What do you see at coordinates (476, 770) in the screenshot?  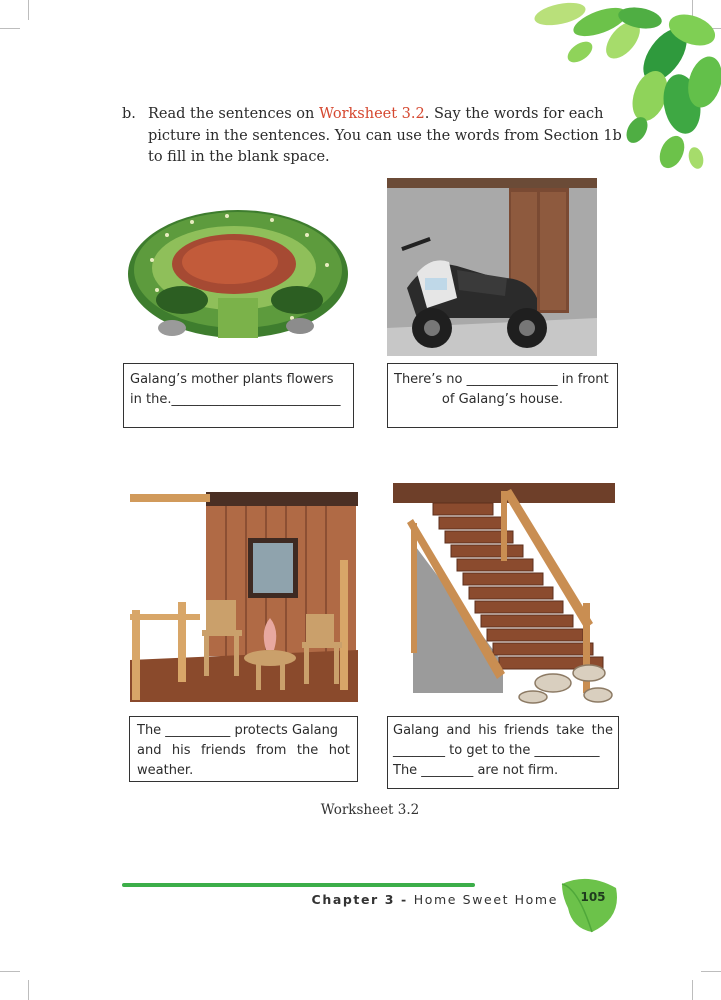 I see `sentence-line: The ________ are not firm.` at bounding box center [476, 770].